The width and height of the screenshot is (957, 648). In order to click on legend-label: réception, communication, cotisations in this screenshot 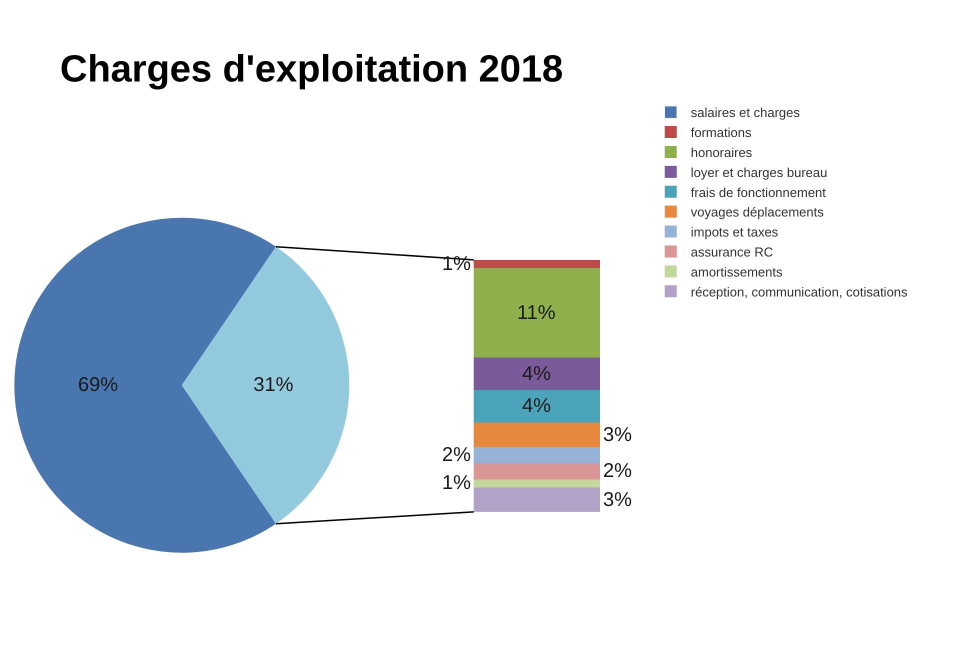, I will do `click(799, 292)`.